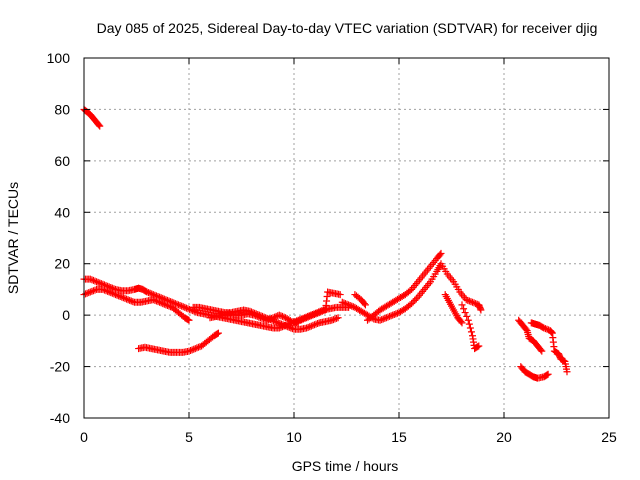 The height and width of the screenshot is (480, 640). Describe the element at coordinates (530, 335) in the screenshot. I see `series-track-m` at that location.